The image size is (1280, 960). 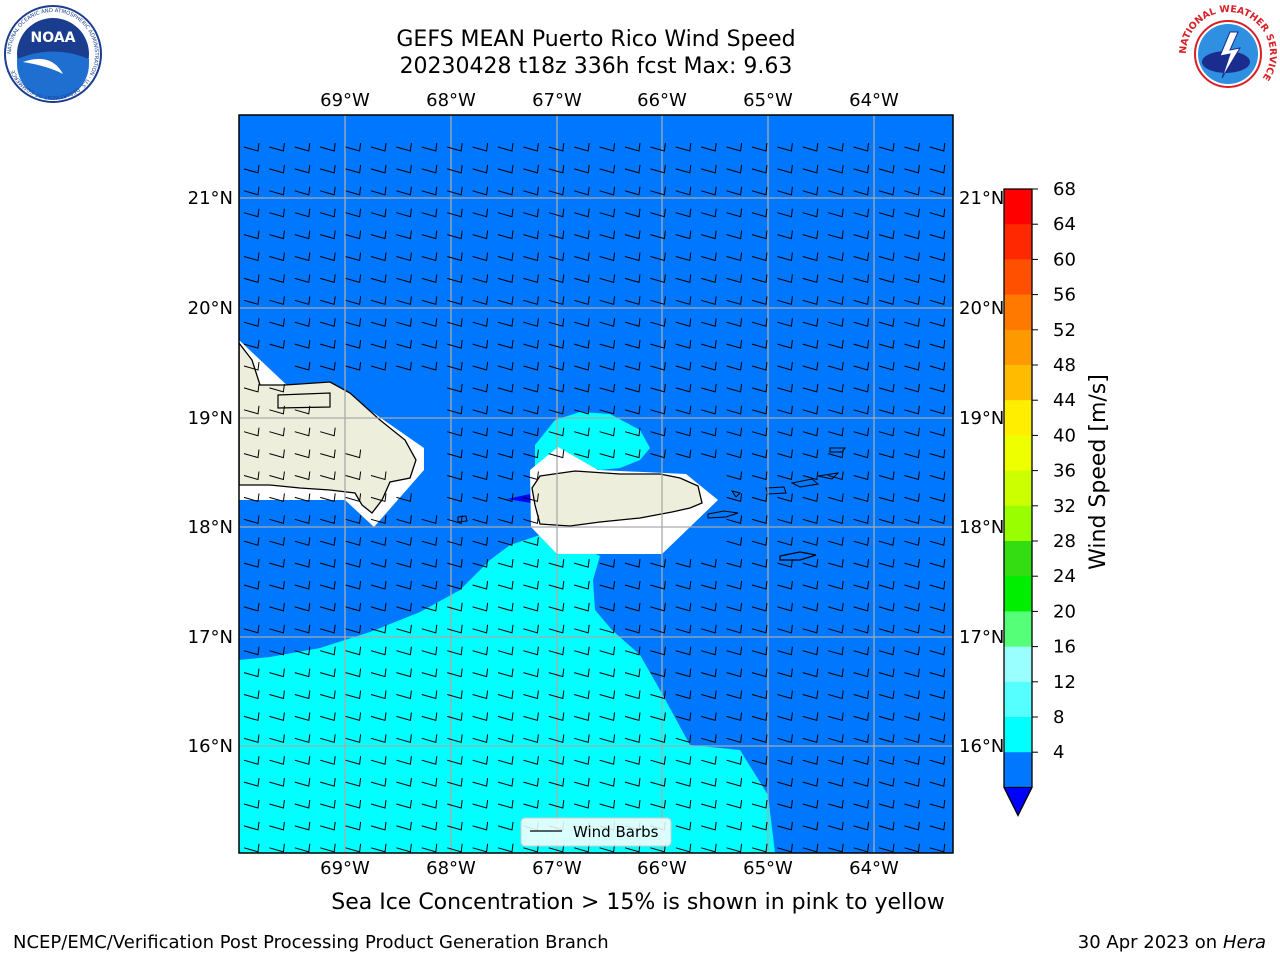 What do you see at coordinates (981, 198) in the screenshot?
I see `lat-label-right: 21°N` at bounding box center [981, 198].